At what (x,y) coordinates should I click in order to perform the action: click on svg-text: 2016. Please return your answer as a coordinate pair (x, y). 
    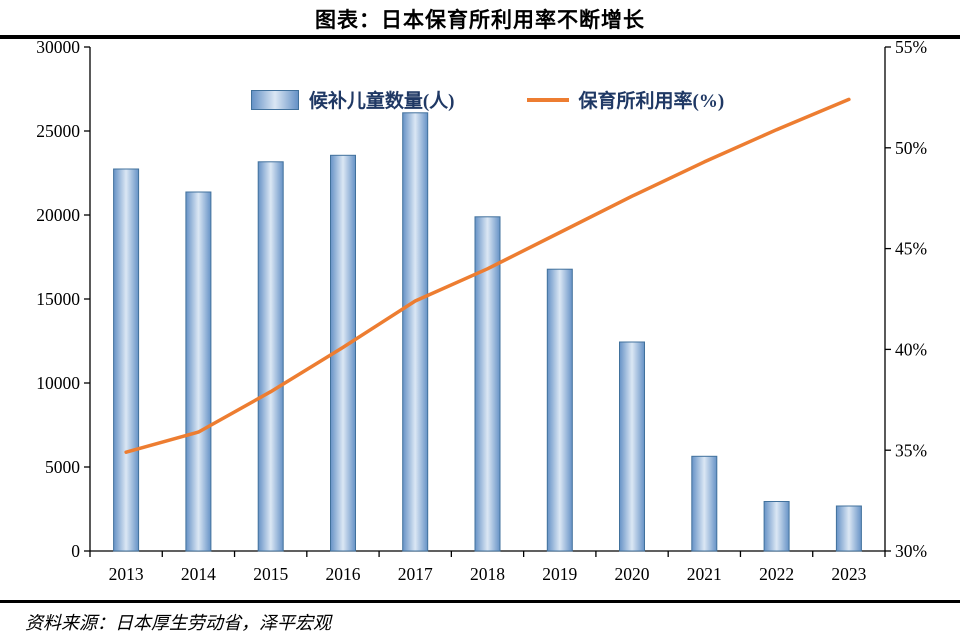
    Looking at the image, I should click on (343, 574).